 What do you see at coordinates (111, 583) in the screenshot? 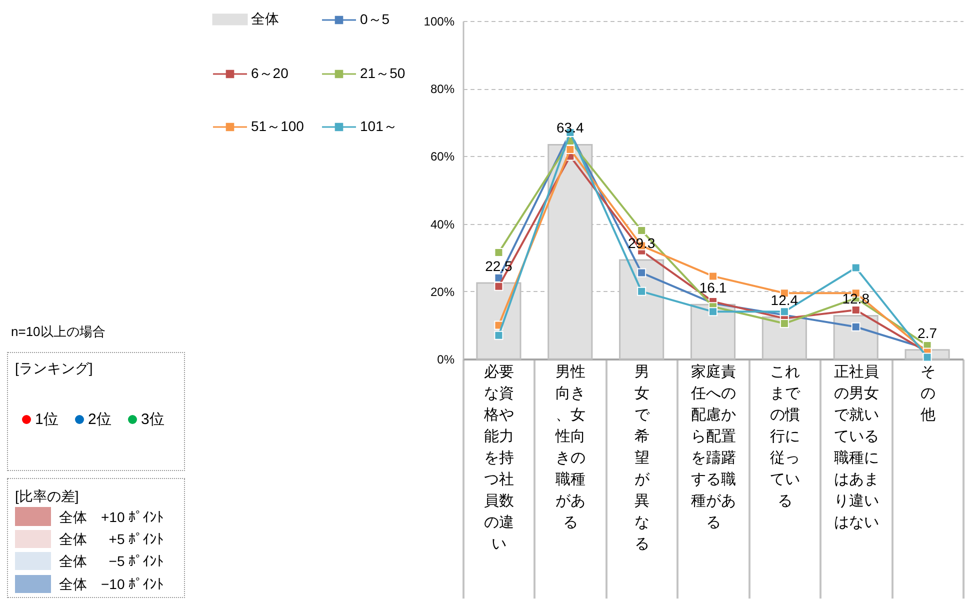
I see `text: 全体 −10 ﾎﾟｲﾝﾄ` at bounding box center [111, 583].